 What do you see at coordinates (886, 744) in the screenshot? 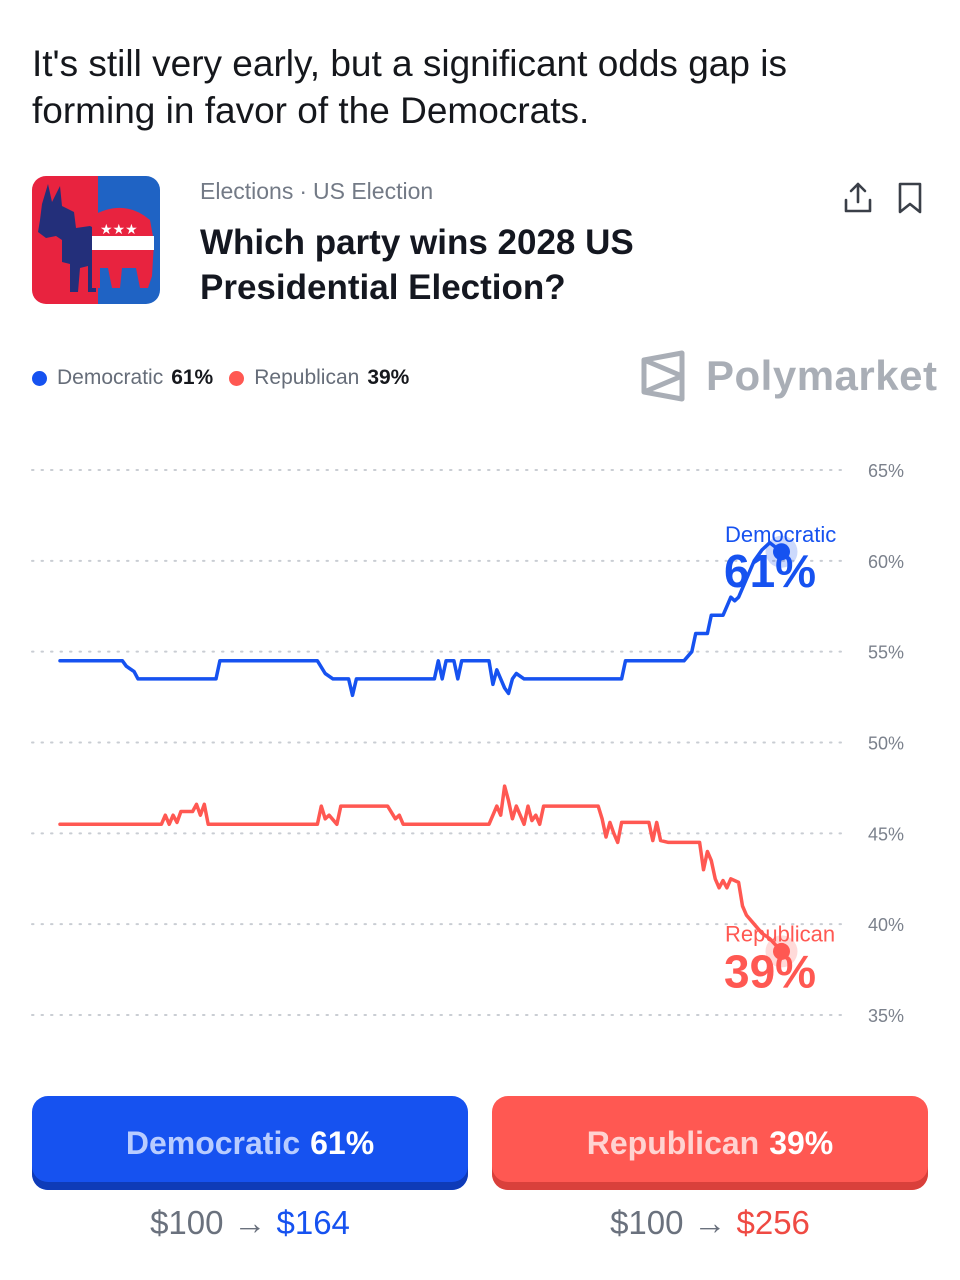
I see `y-tick-label: 50%` at bounding box center [886, 744].